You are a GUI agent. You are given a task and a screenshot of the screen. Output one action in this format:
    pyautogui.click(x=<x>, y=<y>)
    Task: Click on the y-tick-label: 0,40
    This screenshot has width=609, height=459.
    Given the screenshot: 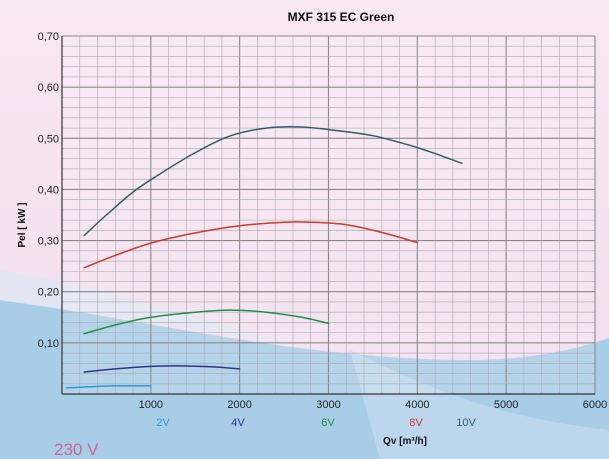 What is the action you would take?
    pyautogui.click(x=48, y=190)
    